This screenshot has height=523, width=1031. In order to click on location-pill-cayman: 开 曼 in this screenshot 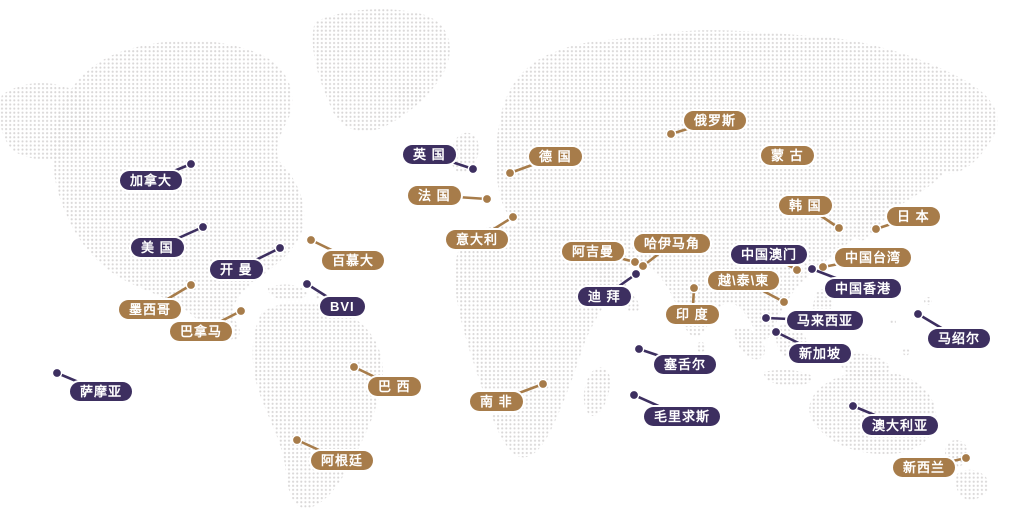, I will do `click(236, 269)`.